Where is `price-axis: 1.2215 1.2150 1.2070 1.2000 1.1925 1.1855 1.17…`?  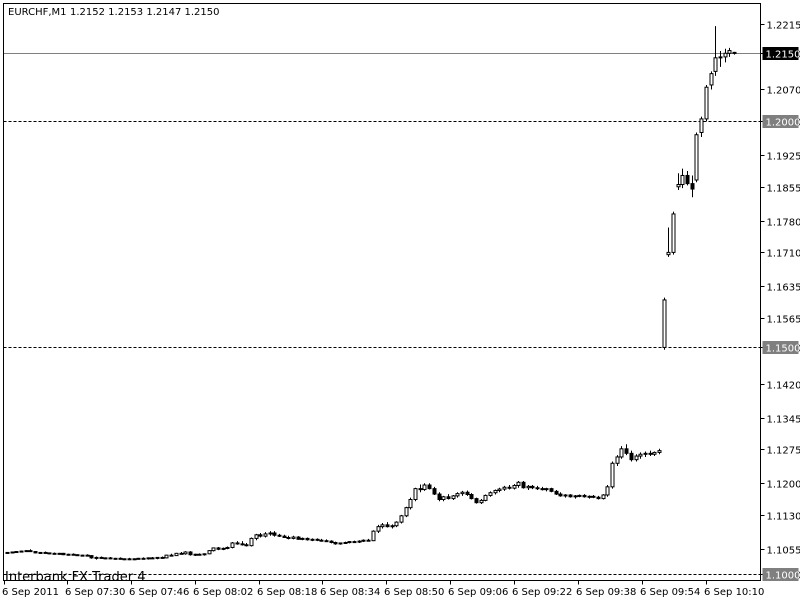
price-axis: 1.2215 1.2150 1.2070 1.2000 1.1925 1.1855 1.17… is located at coordinates (780, 301).